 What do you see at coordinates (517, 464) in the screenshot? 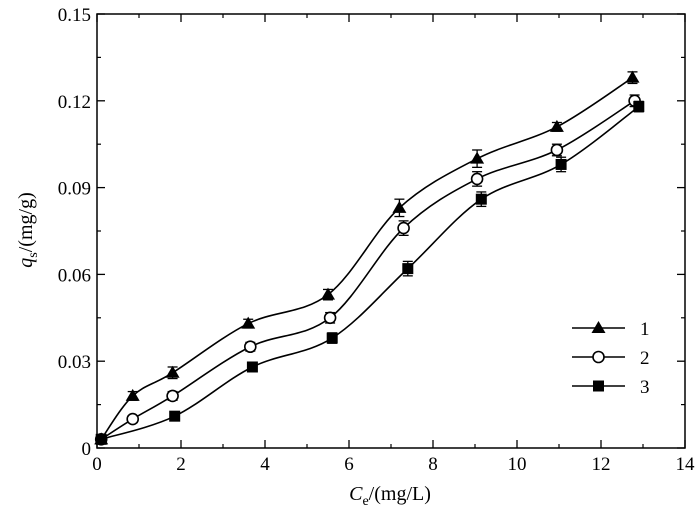
I see `x-tick-label: 10` at bounding box center [517, 464].